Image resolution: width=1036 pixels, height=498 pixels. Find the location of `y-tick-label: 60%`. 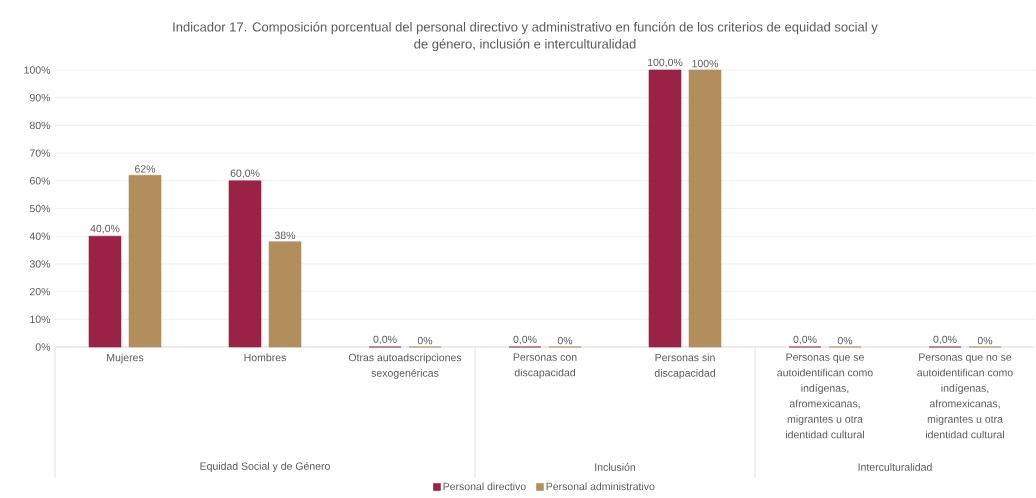

y-tick-label: 60% is located at coordinates (40, 181).